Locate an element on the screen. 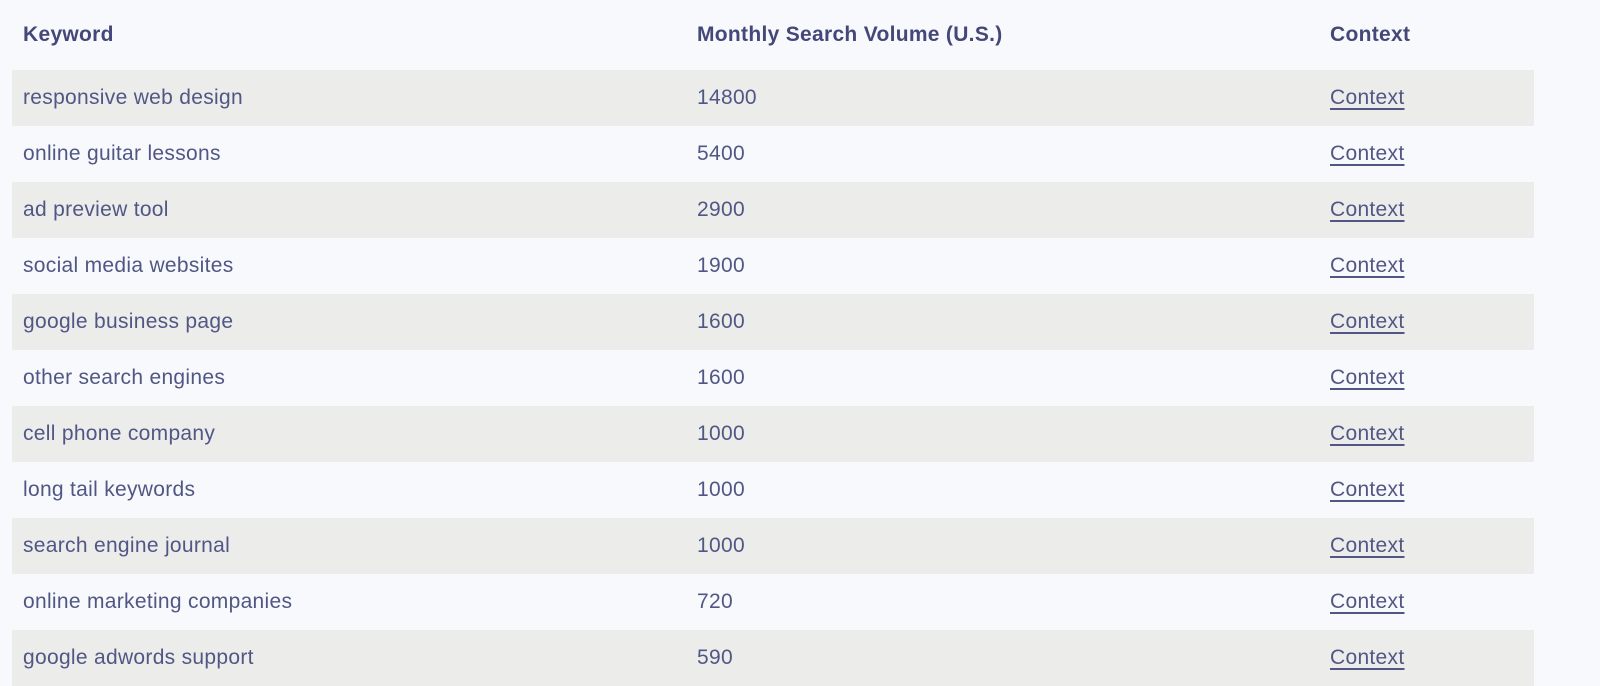  keyword-cell: other search engines is located at coordinates (124, 377).